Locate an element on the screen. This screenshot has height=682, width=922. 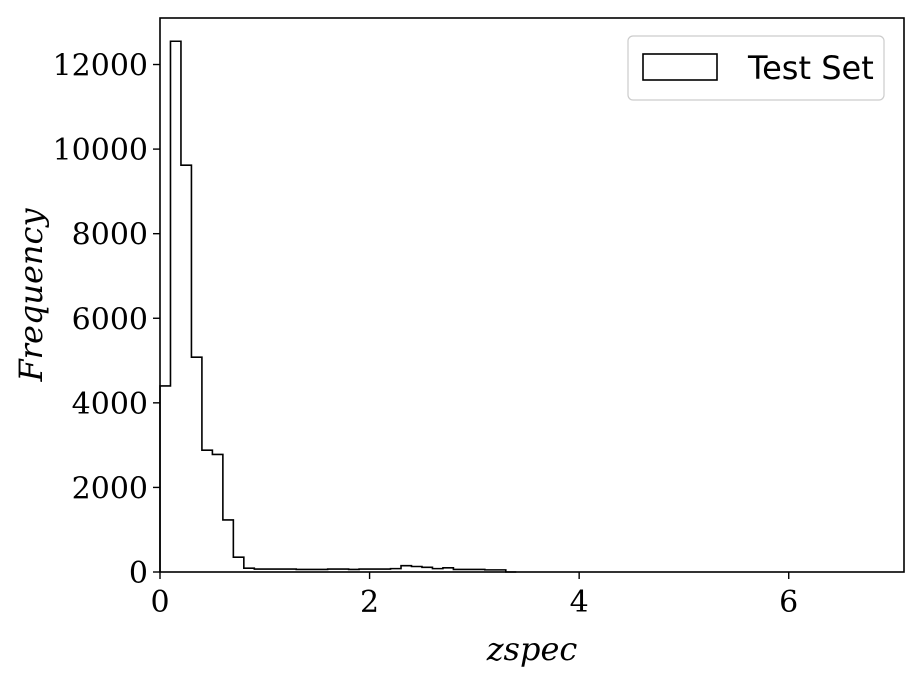
x-tick-label: 2 is located at coordinates (369, 602).